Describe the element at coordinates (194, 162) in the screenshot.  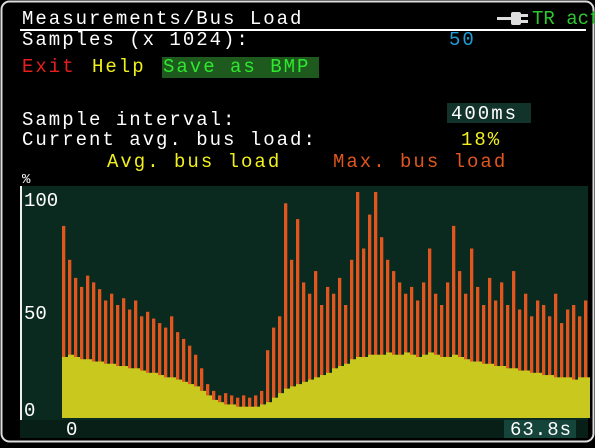
I see `legend-avg: Avg. bus load` at that location.